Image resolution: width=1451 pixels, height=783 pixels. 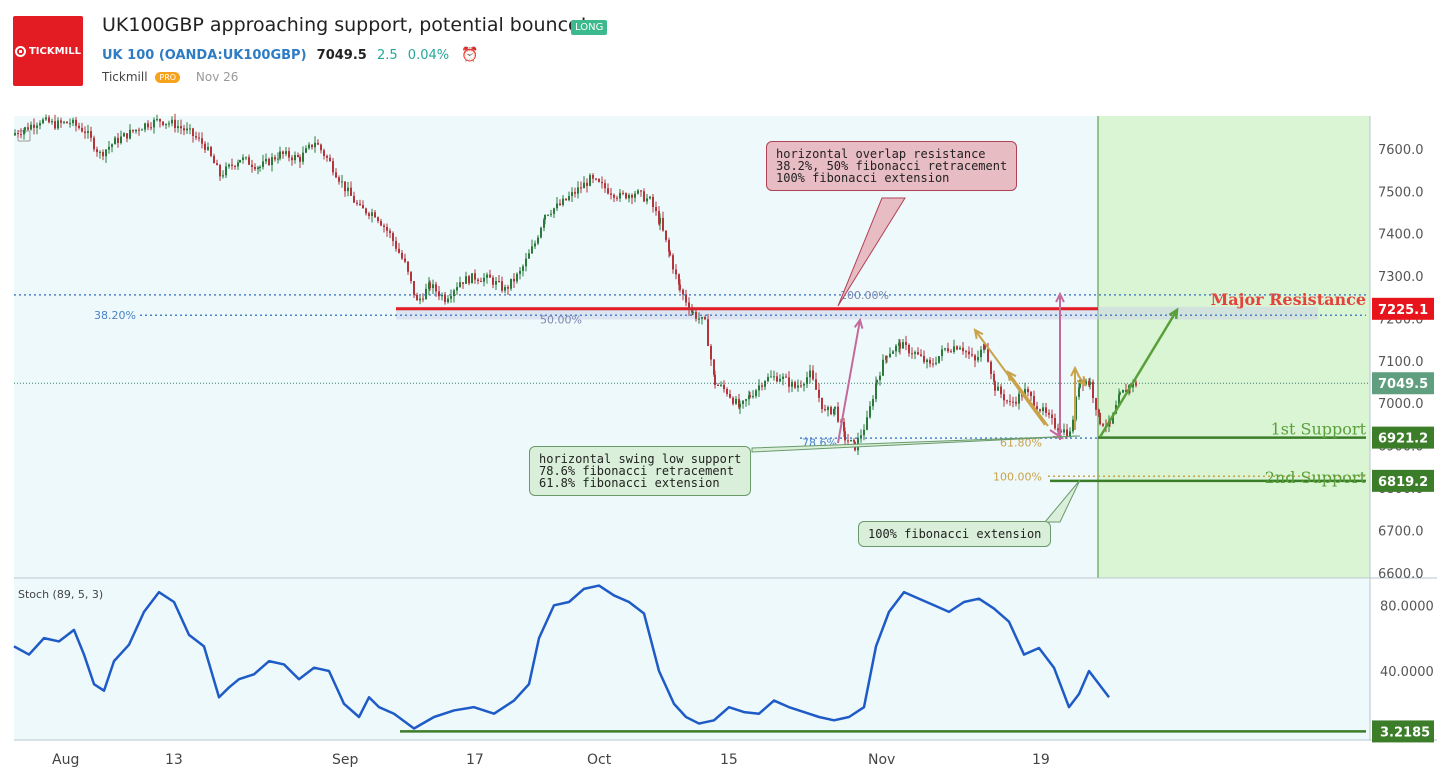 What do you see at coordinates (955, 534) in the screenshot?
I see `support2-note-line: 100% fibonacci extension` at bounding box center [955, 534].